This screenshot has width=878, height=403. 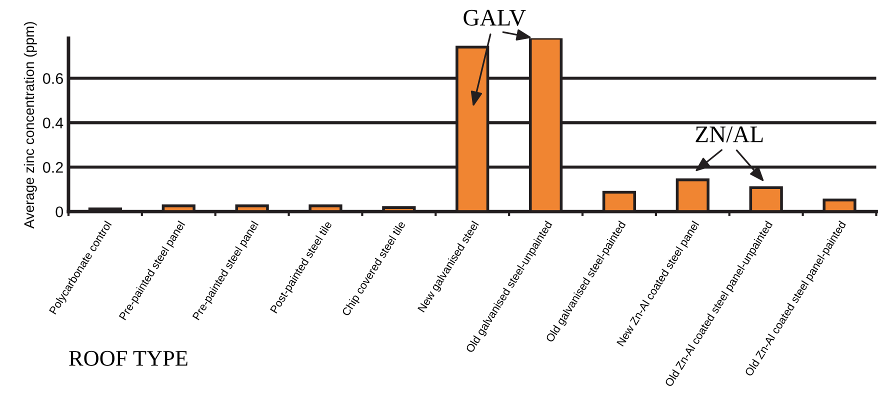 What do you see at coordinates (60, 212) in the screenshot?
I see `y-tick-label: 0` at bounding box center [60, 212].